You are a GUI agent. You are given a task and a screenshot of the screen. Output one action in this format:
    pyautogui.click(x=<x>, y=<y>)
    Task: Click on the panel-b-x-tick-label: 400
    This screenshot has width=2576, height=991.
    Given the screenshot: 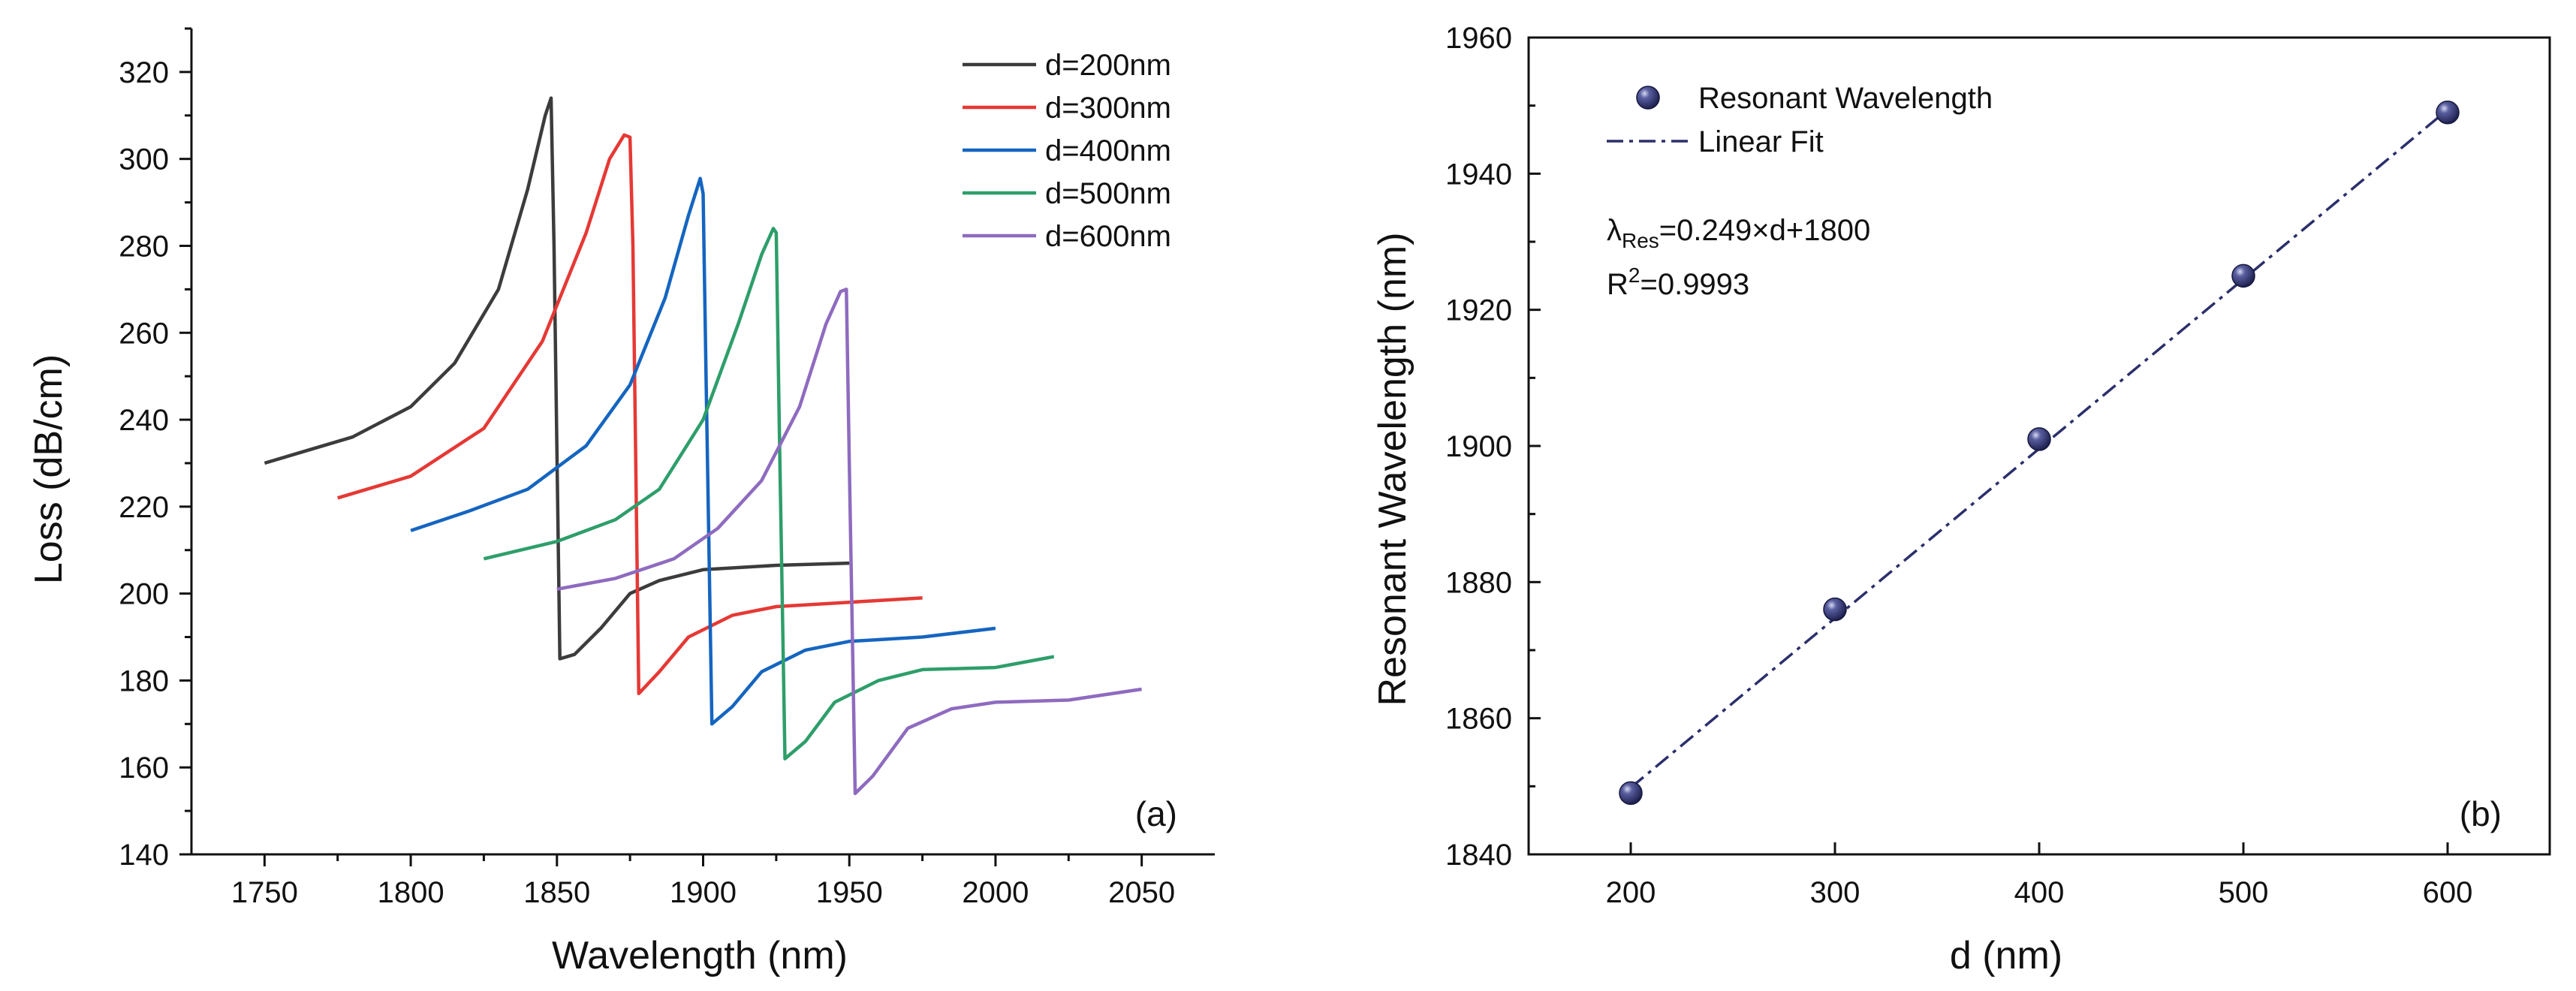 What is the action you would take?
    pyautogui.click(x=2039, y=892)
    